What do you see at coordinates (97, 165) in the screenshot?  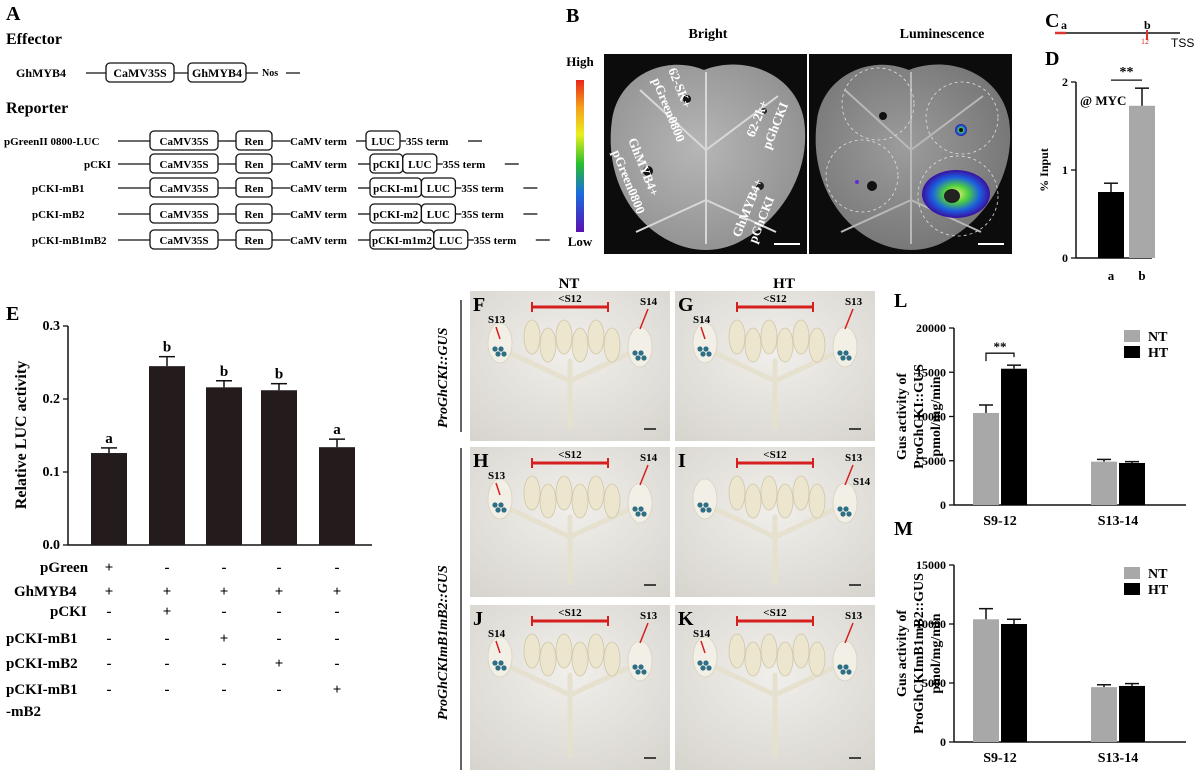 I see `reporter-name: pCKI` at bounding box center [97, 165].